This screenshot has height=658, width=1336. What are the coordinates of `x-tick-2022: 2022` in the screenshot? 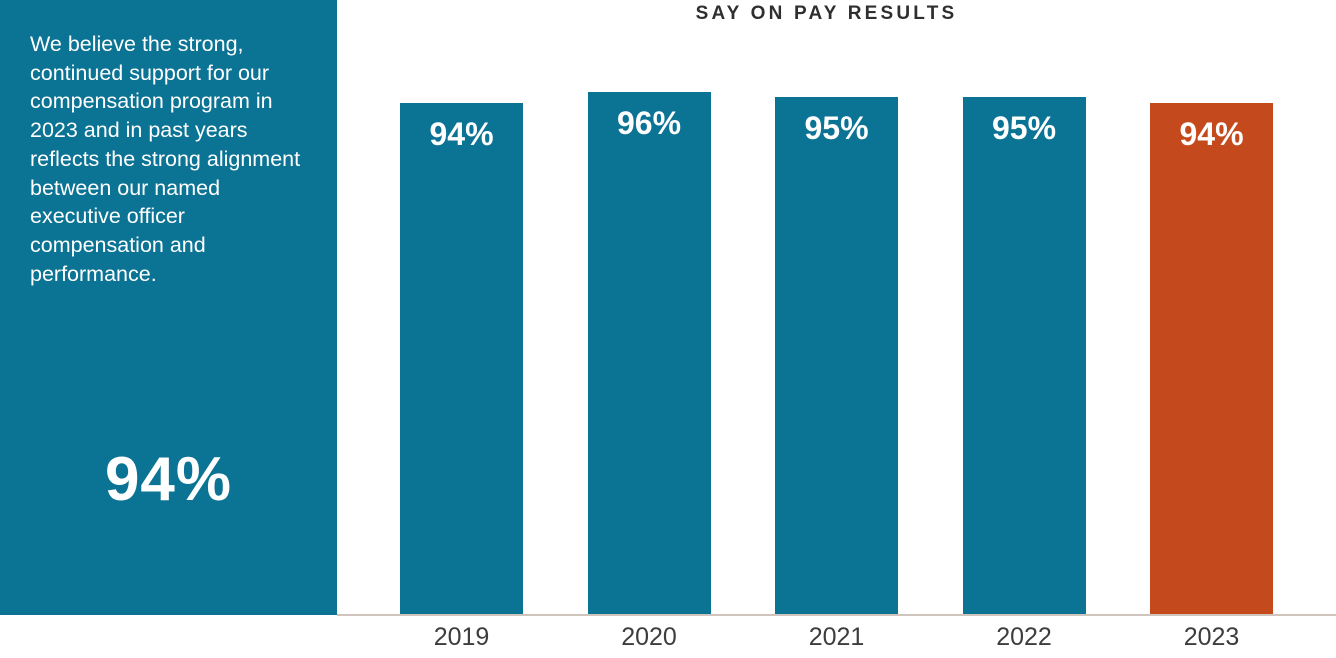 It's located at (1024, 637).